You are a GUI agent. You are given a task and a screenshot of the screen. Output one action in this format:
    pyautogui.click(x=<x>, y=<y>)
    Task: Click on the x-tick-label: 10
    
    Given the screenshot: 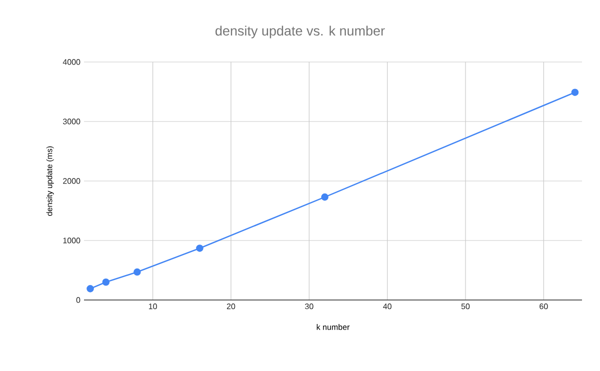 What is the action you would take?
    pyautogui.click(x=152, y=307)
    